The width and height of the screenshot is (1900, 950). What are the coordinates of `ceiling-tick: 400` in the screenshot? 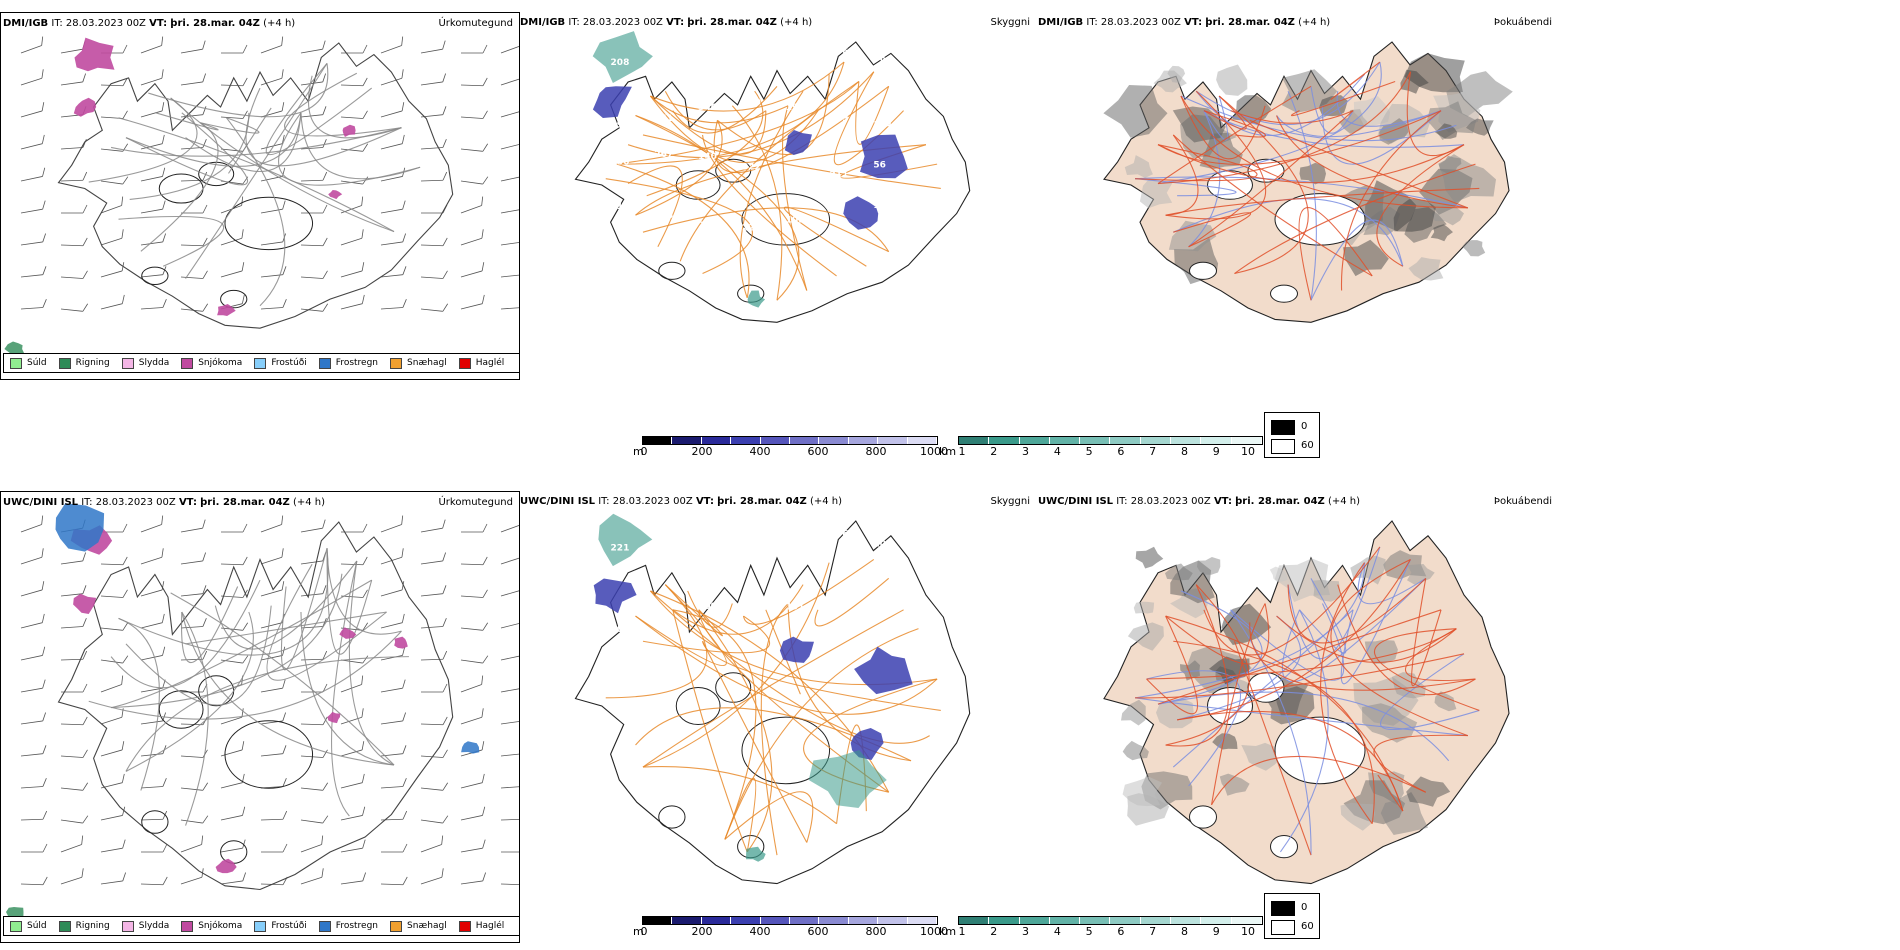 It's located at (760, 451).